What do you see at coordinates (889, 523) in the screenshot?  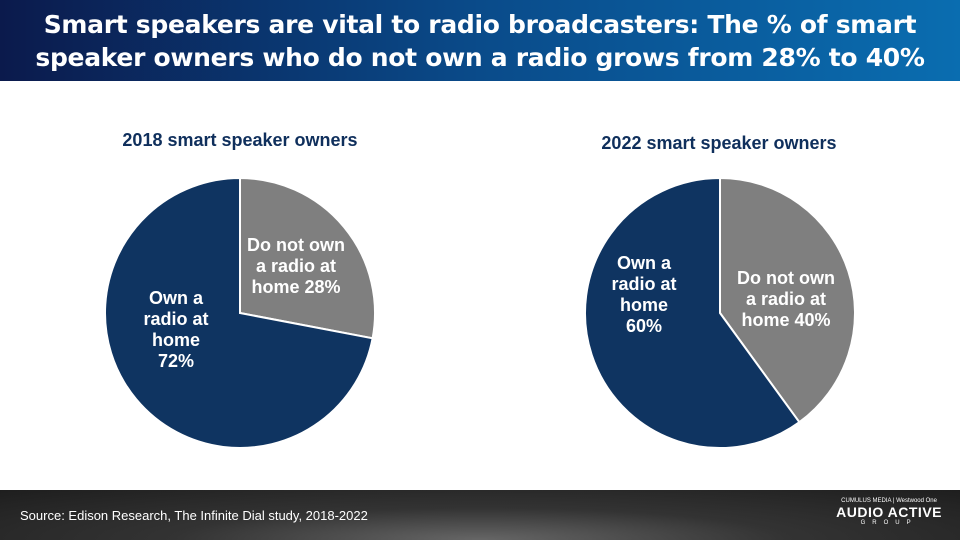 I see `logo-sub: GROUP` at bounding box center [889, 523].